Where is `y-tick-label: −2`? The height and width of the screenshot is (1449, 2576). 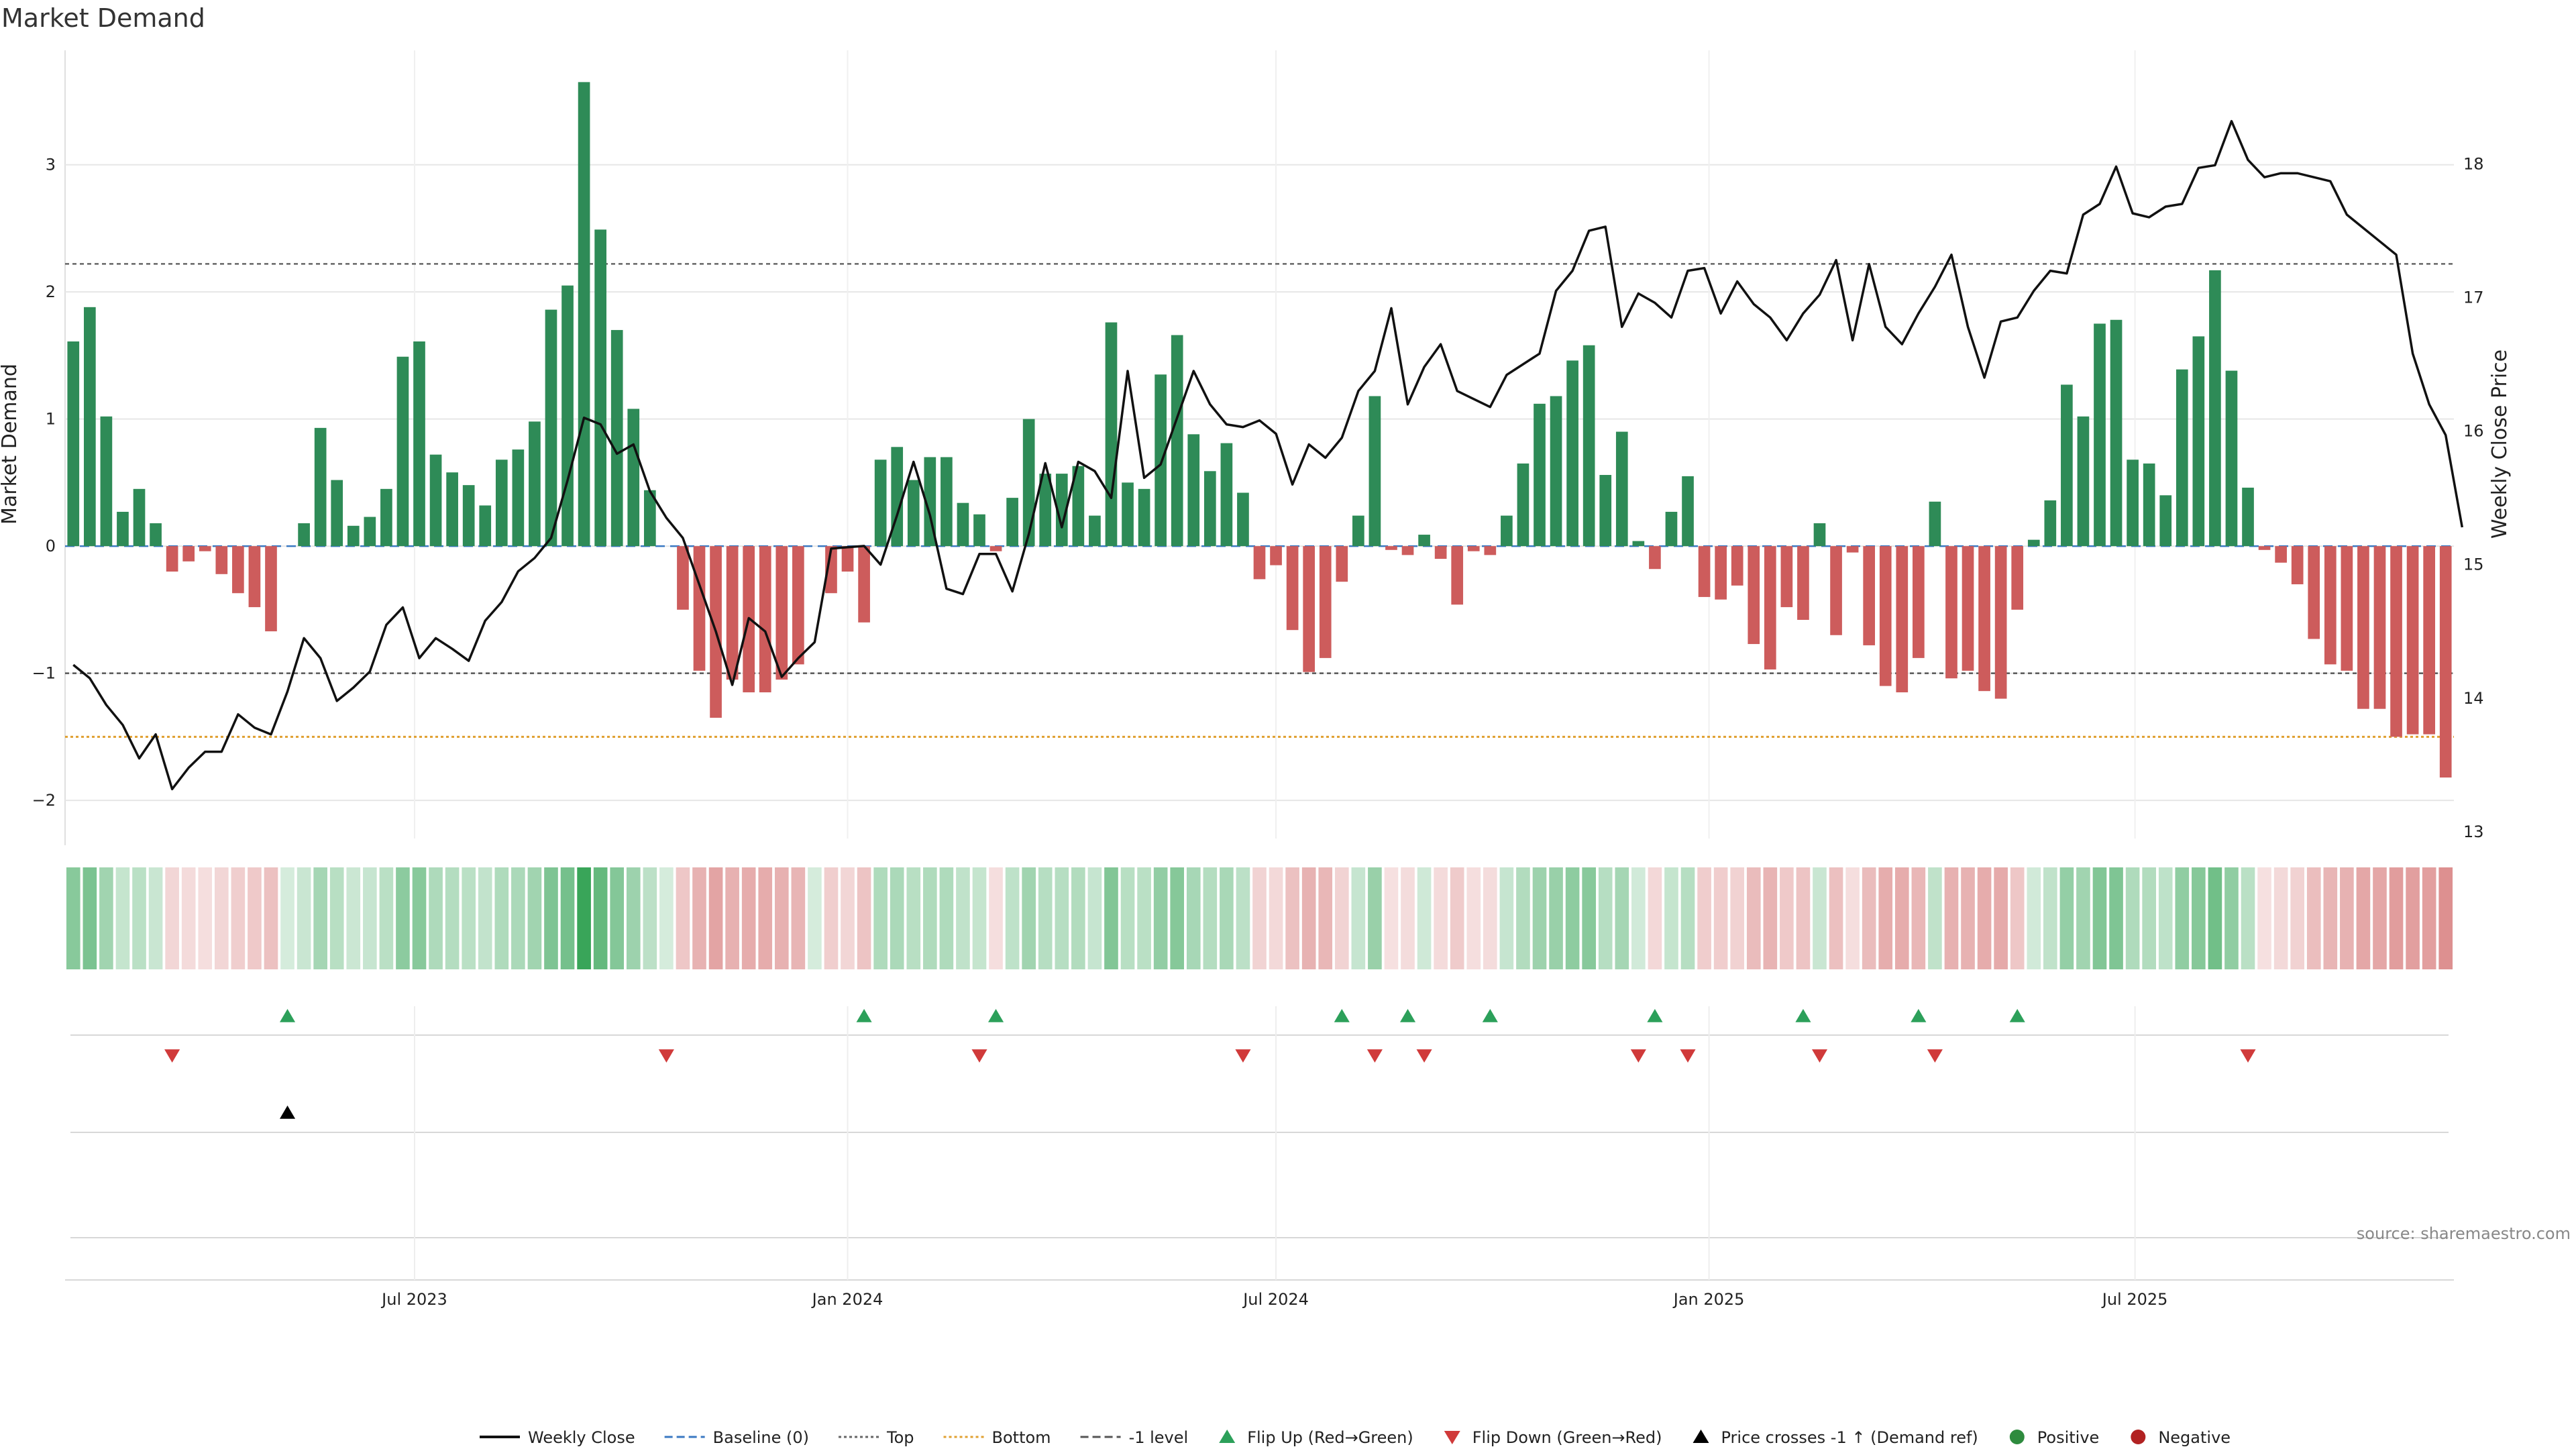 y-tick-label: −2 is located at coordinates (44, 800).